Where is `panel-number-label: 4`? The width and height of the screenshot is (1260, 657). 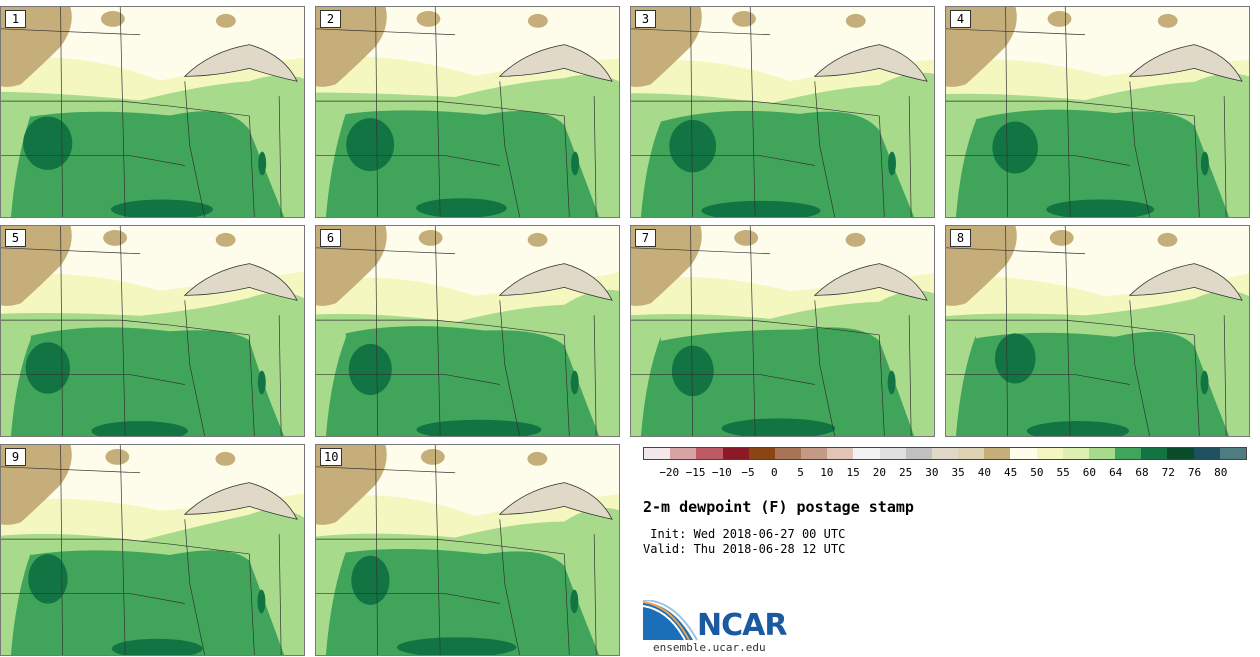
panel-number-label: 4 is located at coordinates (960, 19).